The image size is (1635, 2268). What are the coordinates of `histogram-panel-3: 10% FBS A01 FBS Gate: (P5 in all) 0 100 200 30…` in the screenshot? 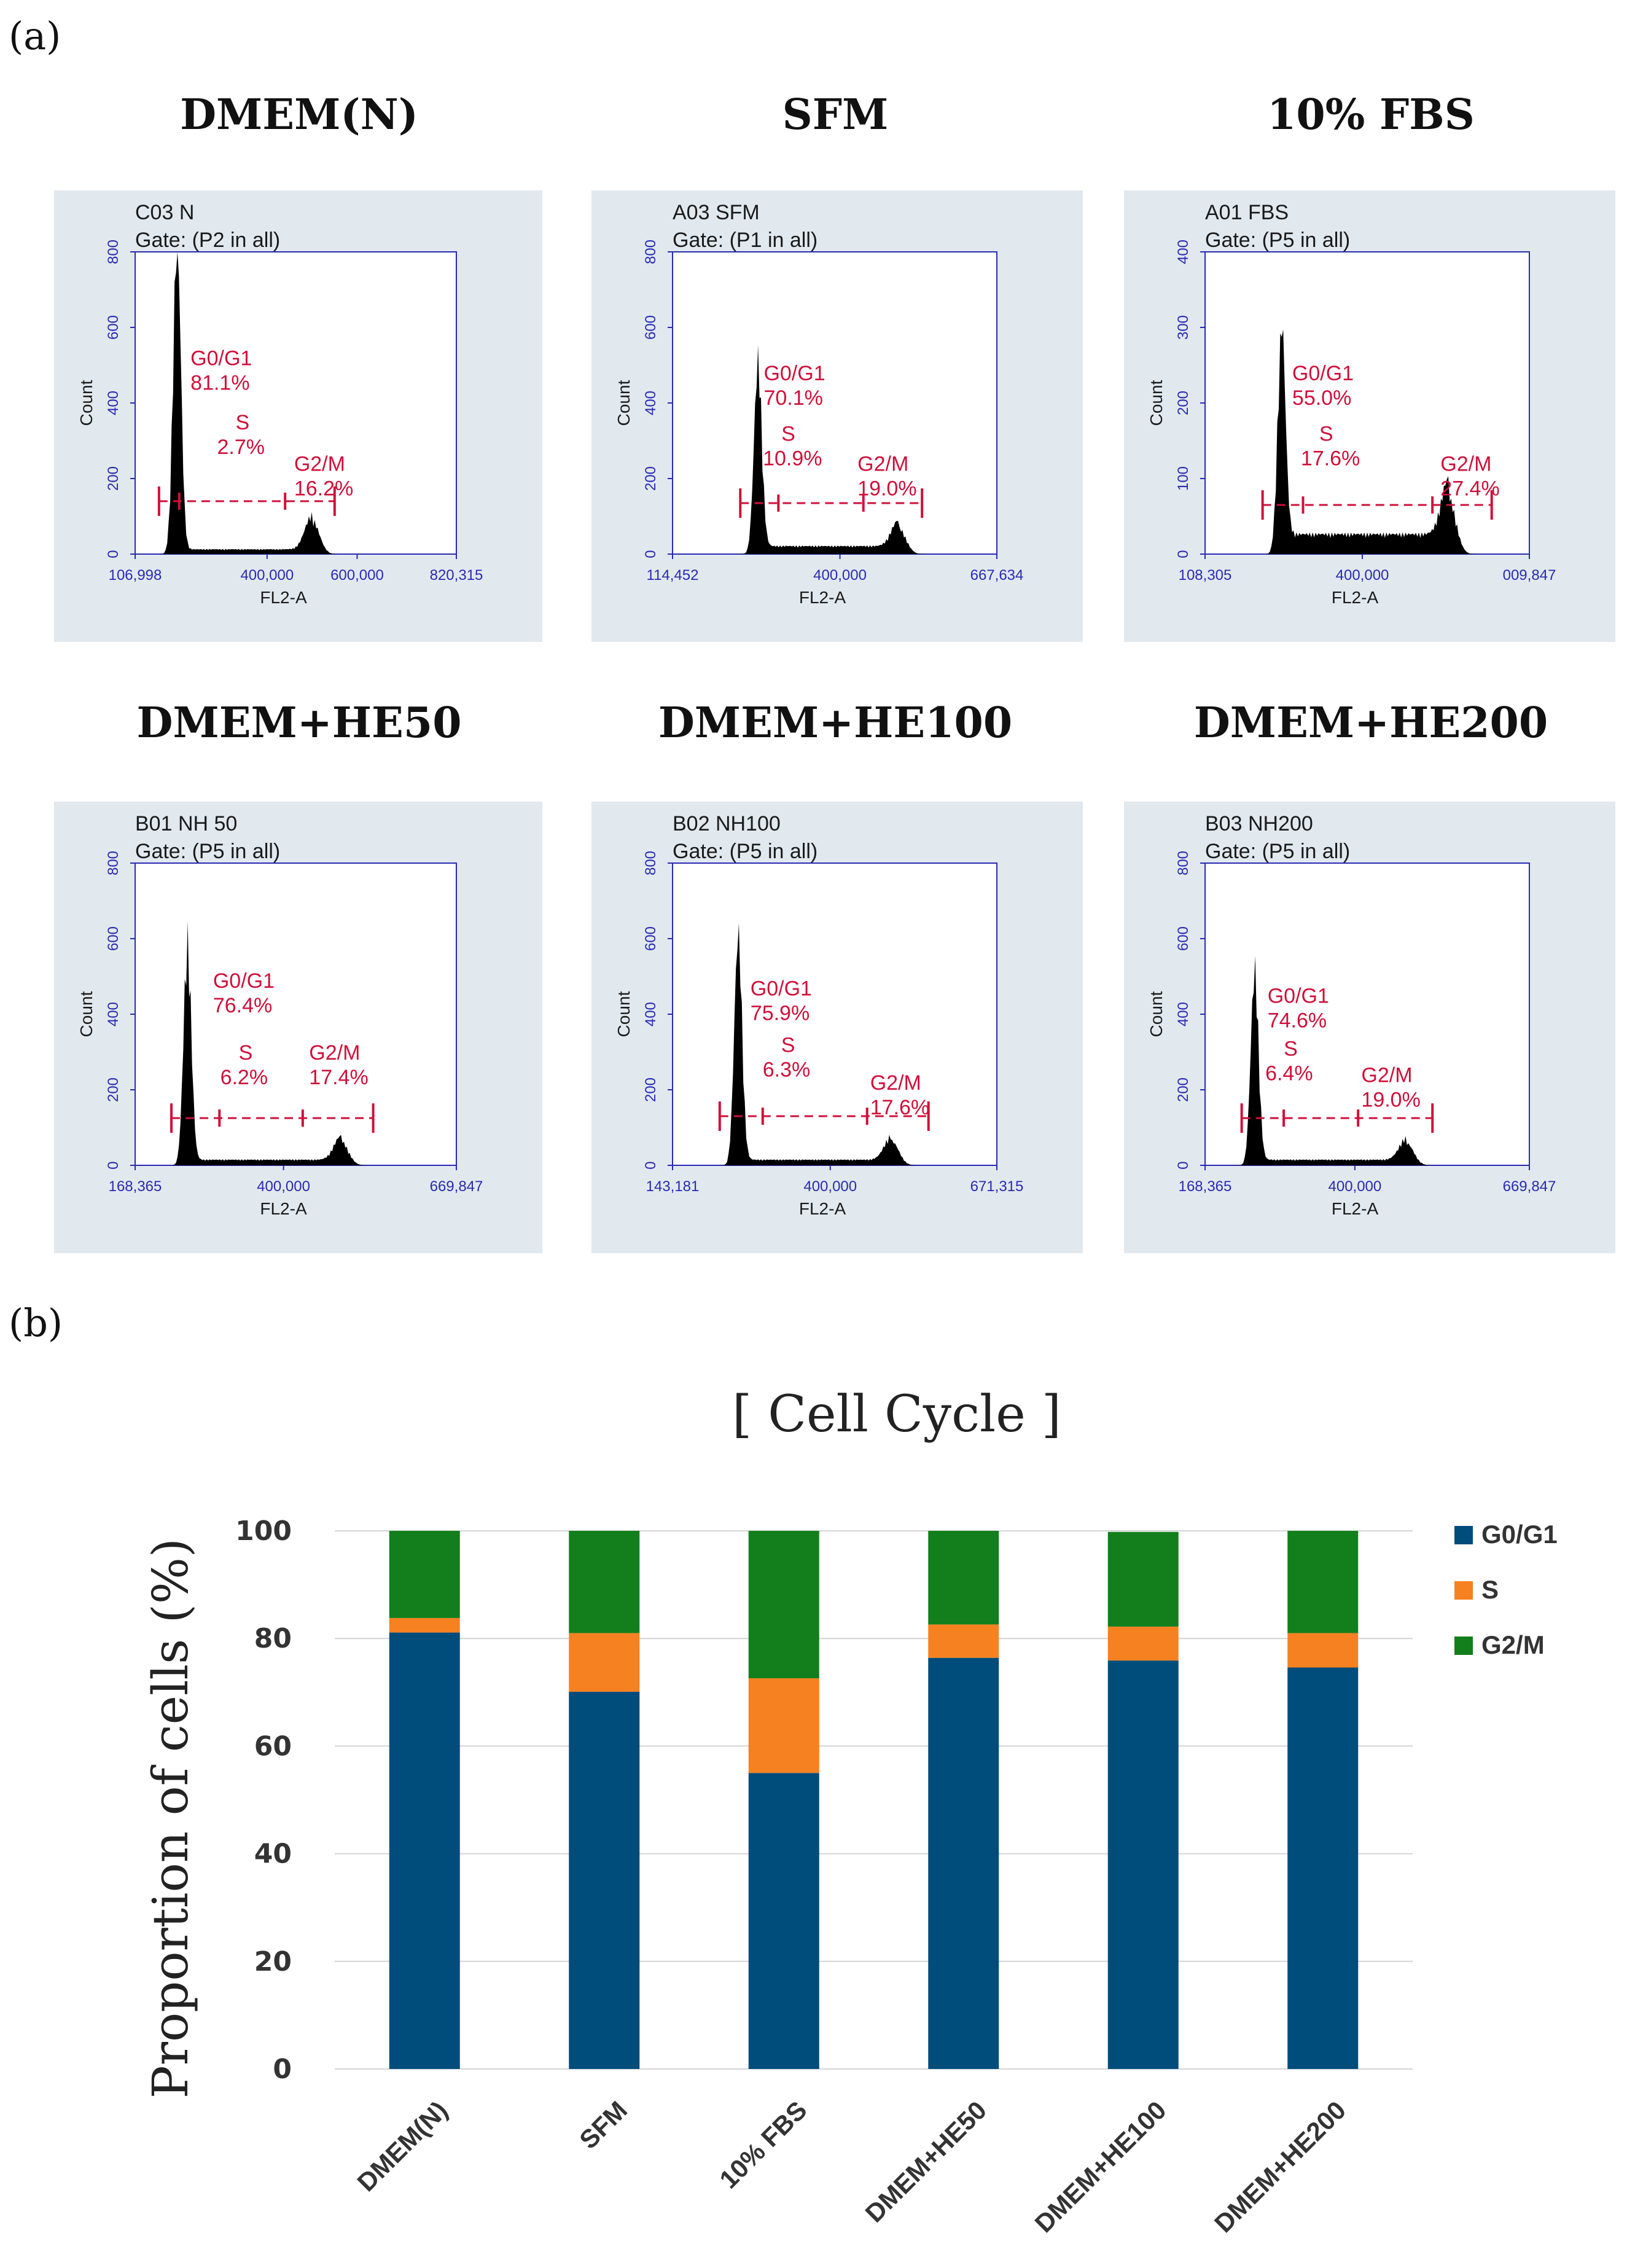 It's located at (1369, 366).